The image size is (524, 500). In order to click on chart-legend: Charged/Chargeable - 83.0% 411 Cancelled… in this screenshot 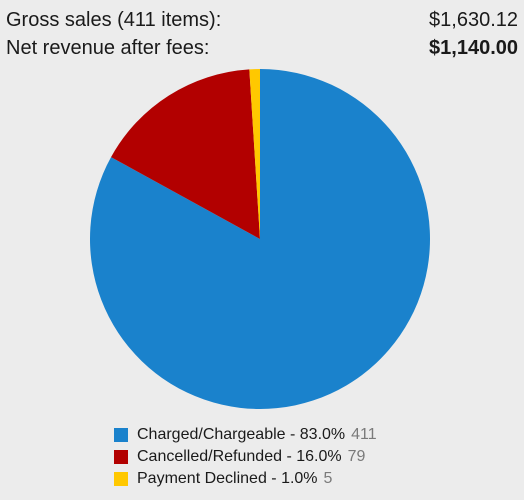, I will do `click(245, 457)`.